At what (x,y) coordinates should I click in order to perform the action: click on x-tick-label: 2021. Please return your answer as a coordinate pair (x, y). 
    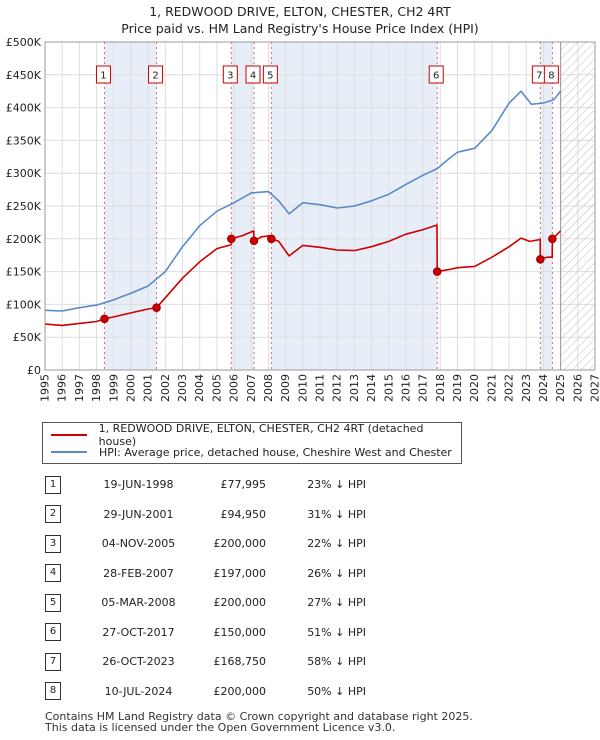
    Looking at the image, I should click on (491, 388).